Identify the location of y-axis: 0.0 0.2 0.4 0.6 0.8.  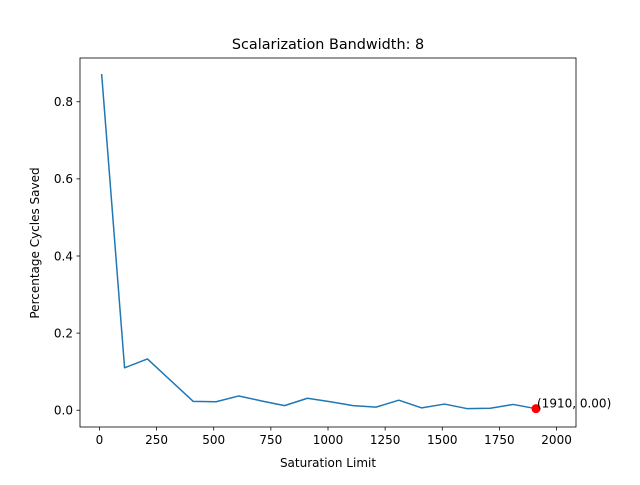
(67, 256).